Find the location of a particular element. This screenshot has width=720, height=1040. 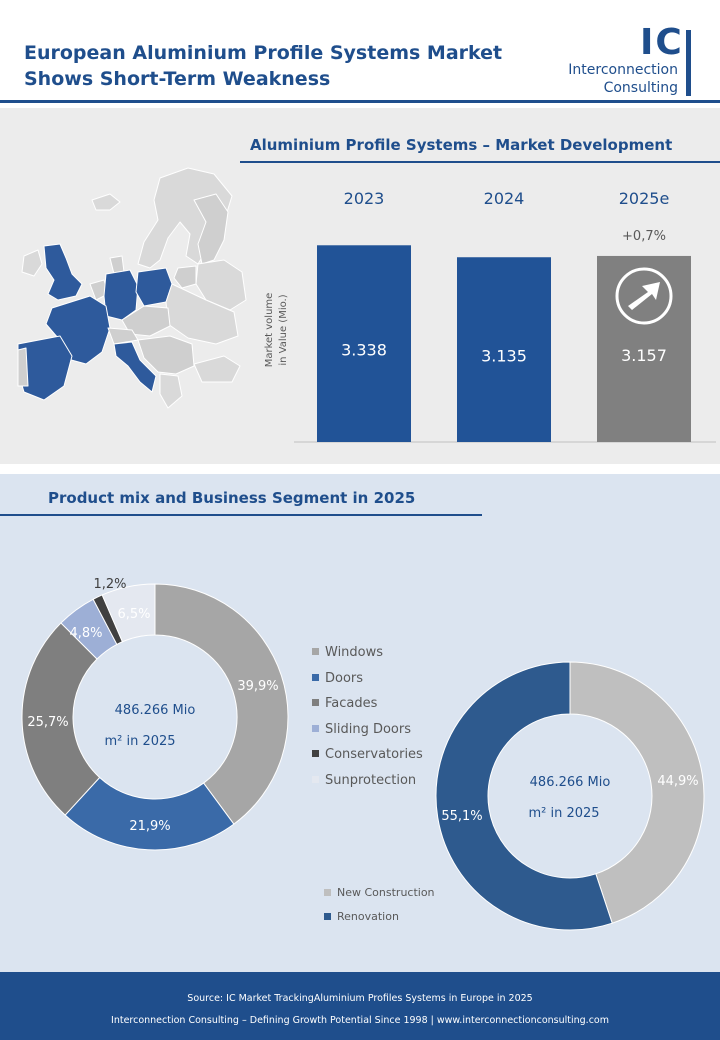

slice-facades is located at coordinates (61, 719).